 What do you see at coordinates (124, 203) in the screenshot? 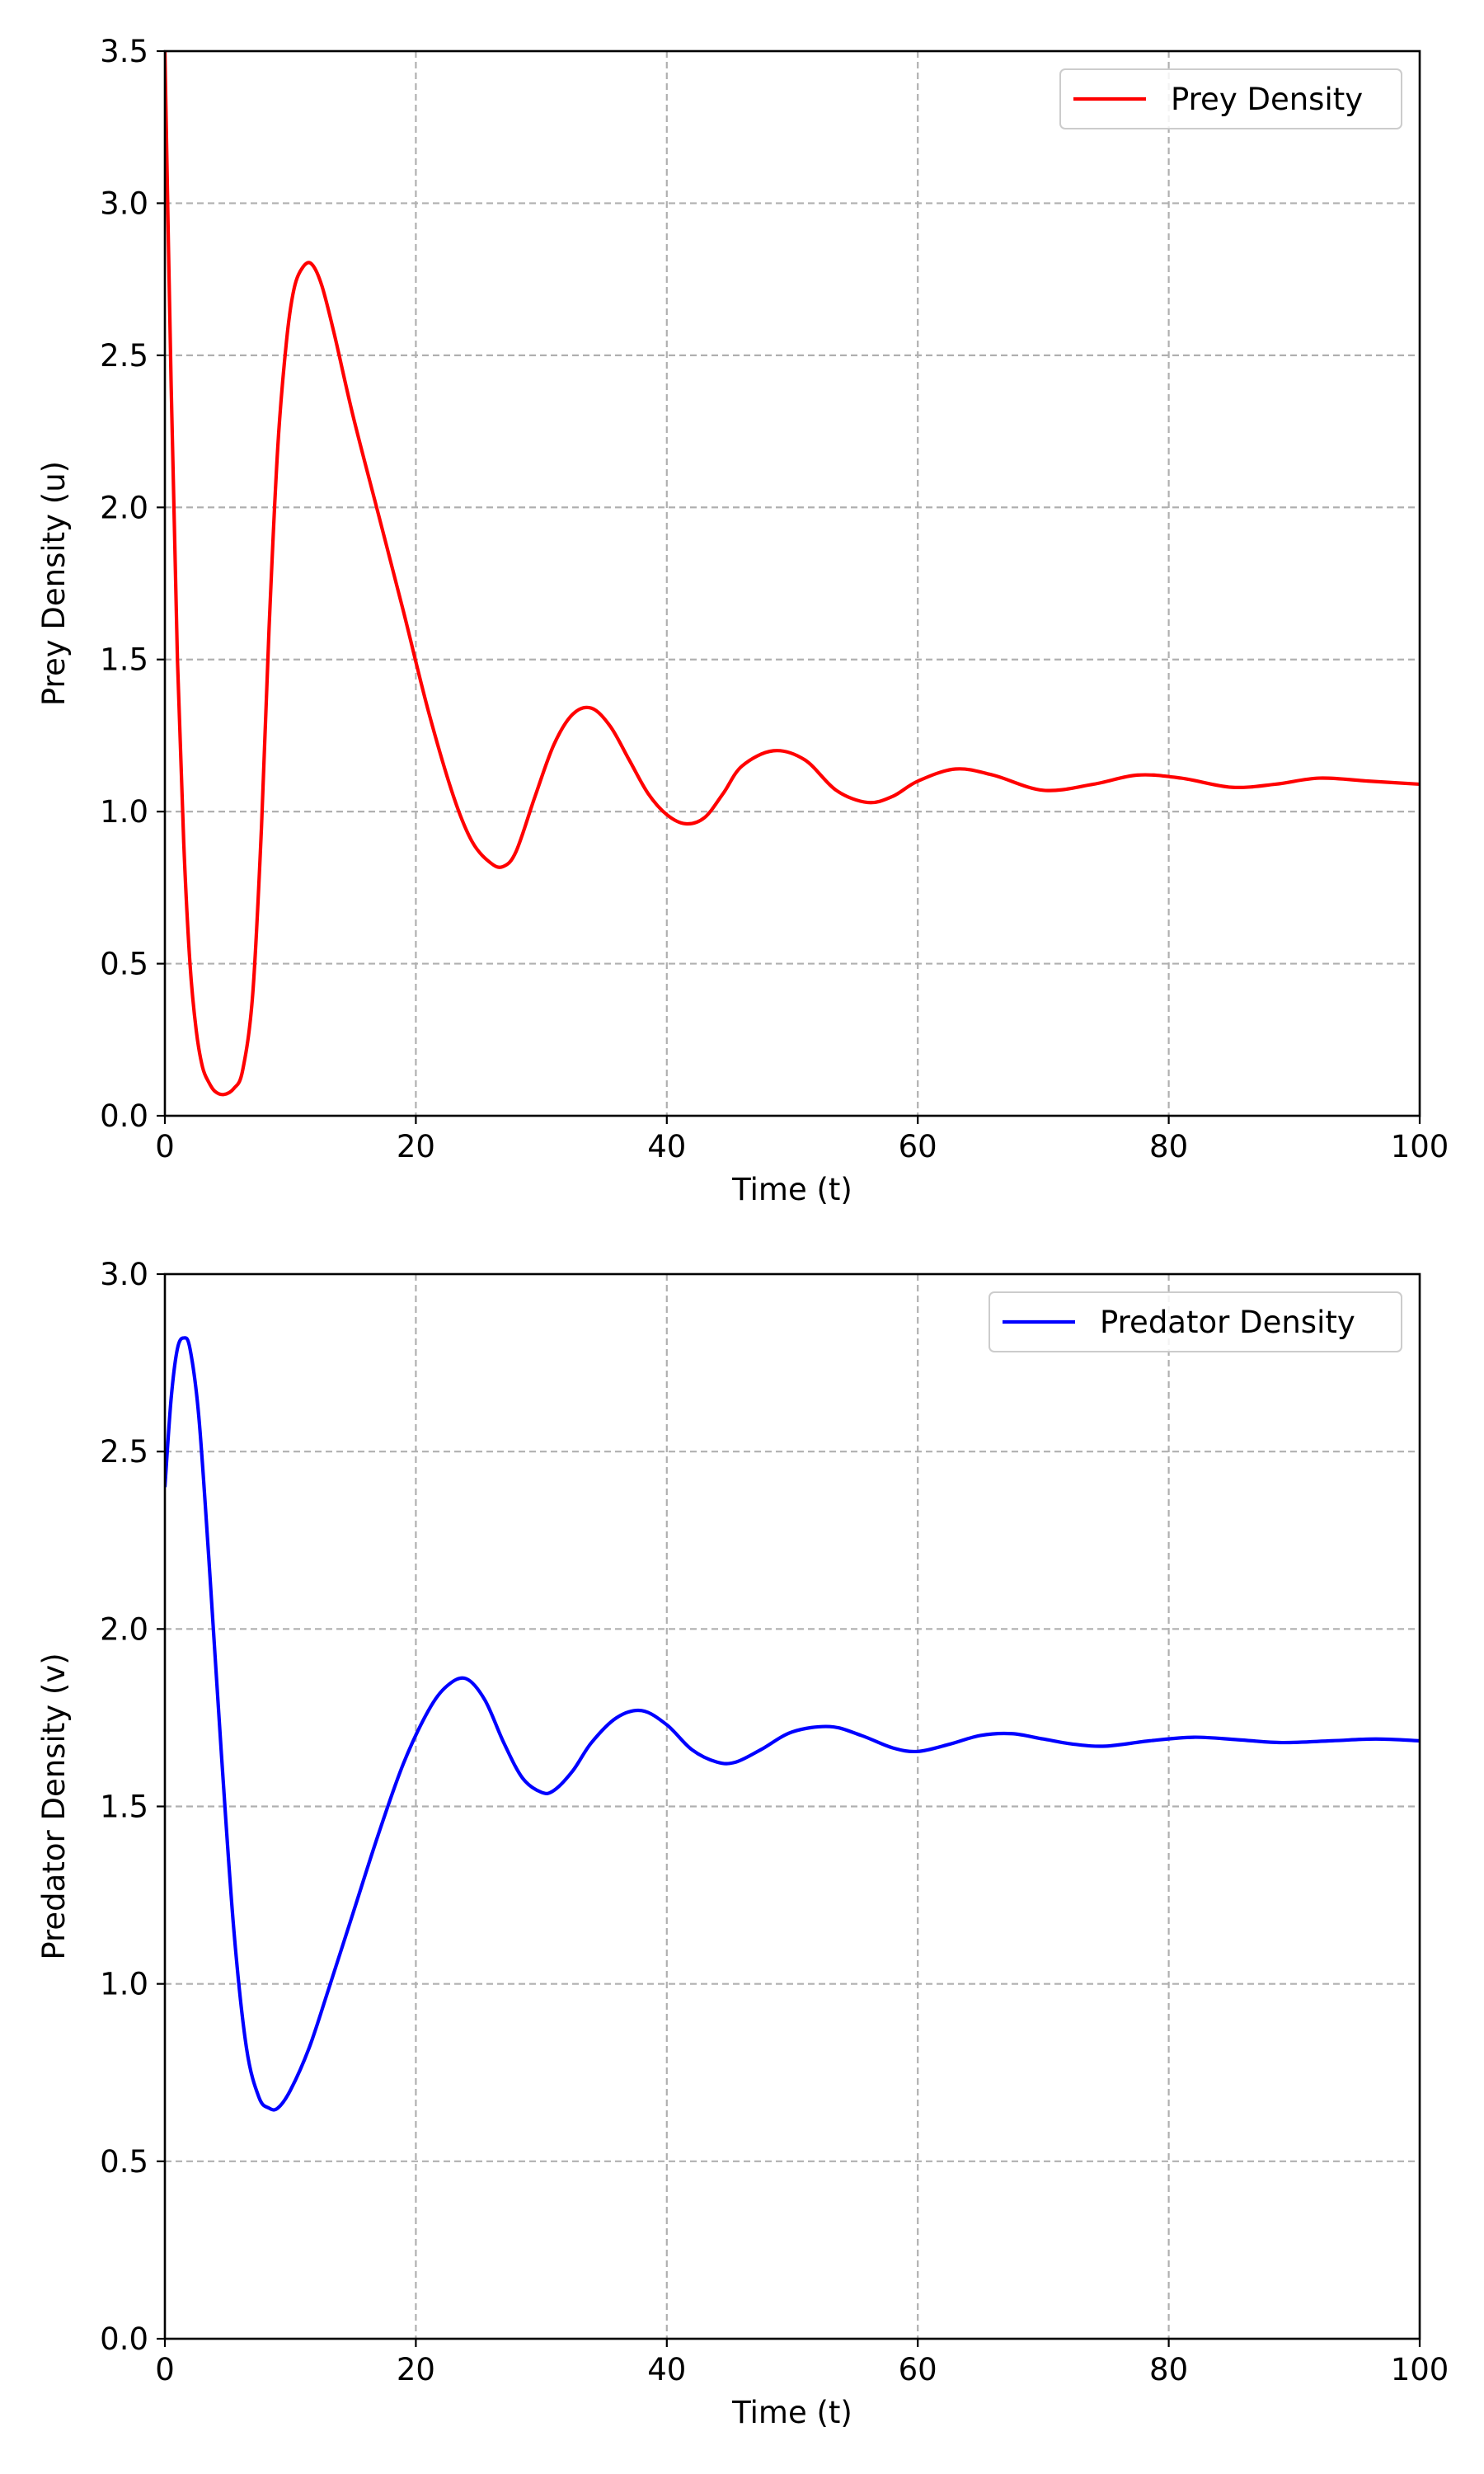
I see `prey-y-tick-label: 3.0` at bounding box center [124, 203].